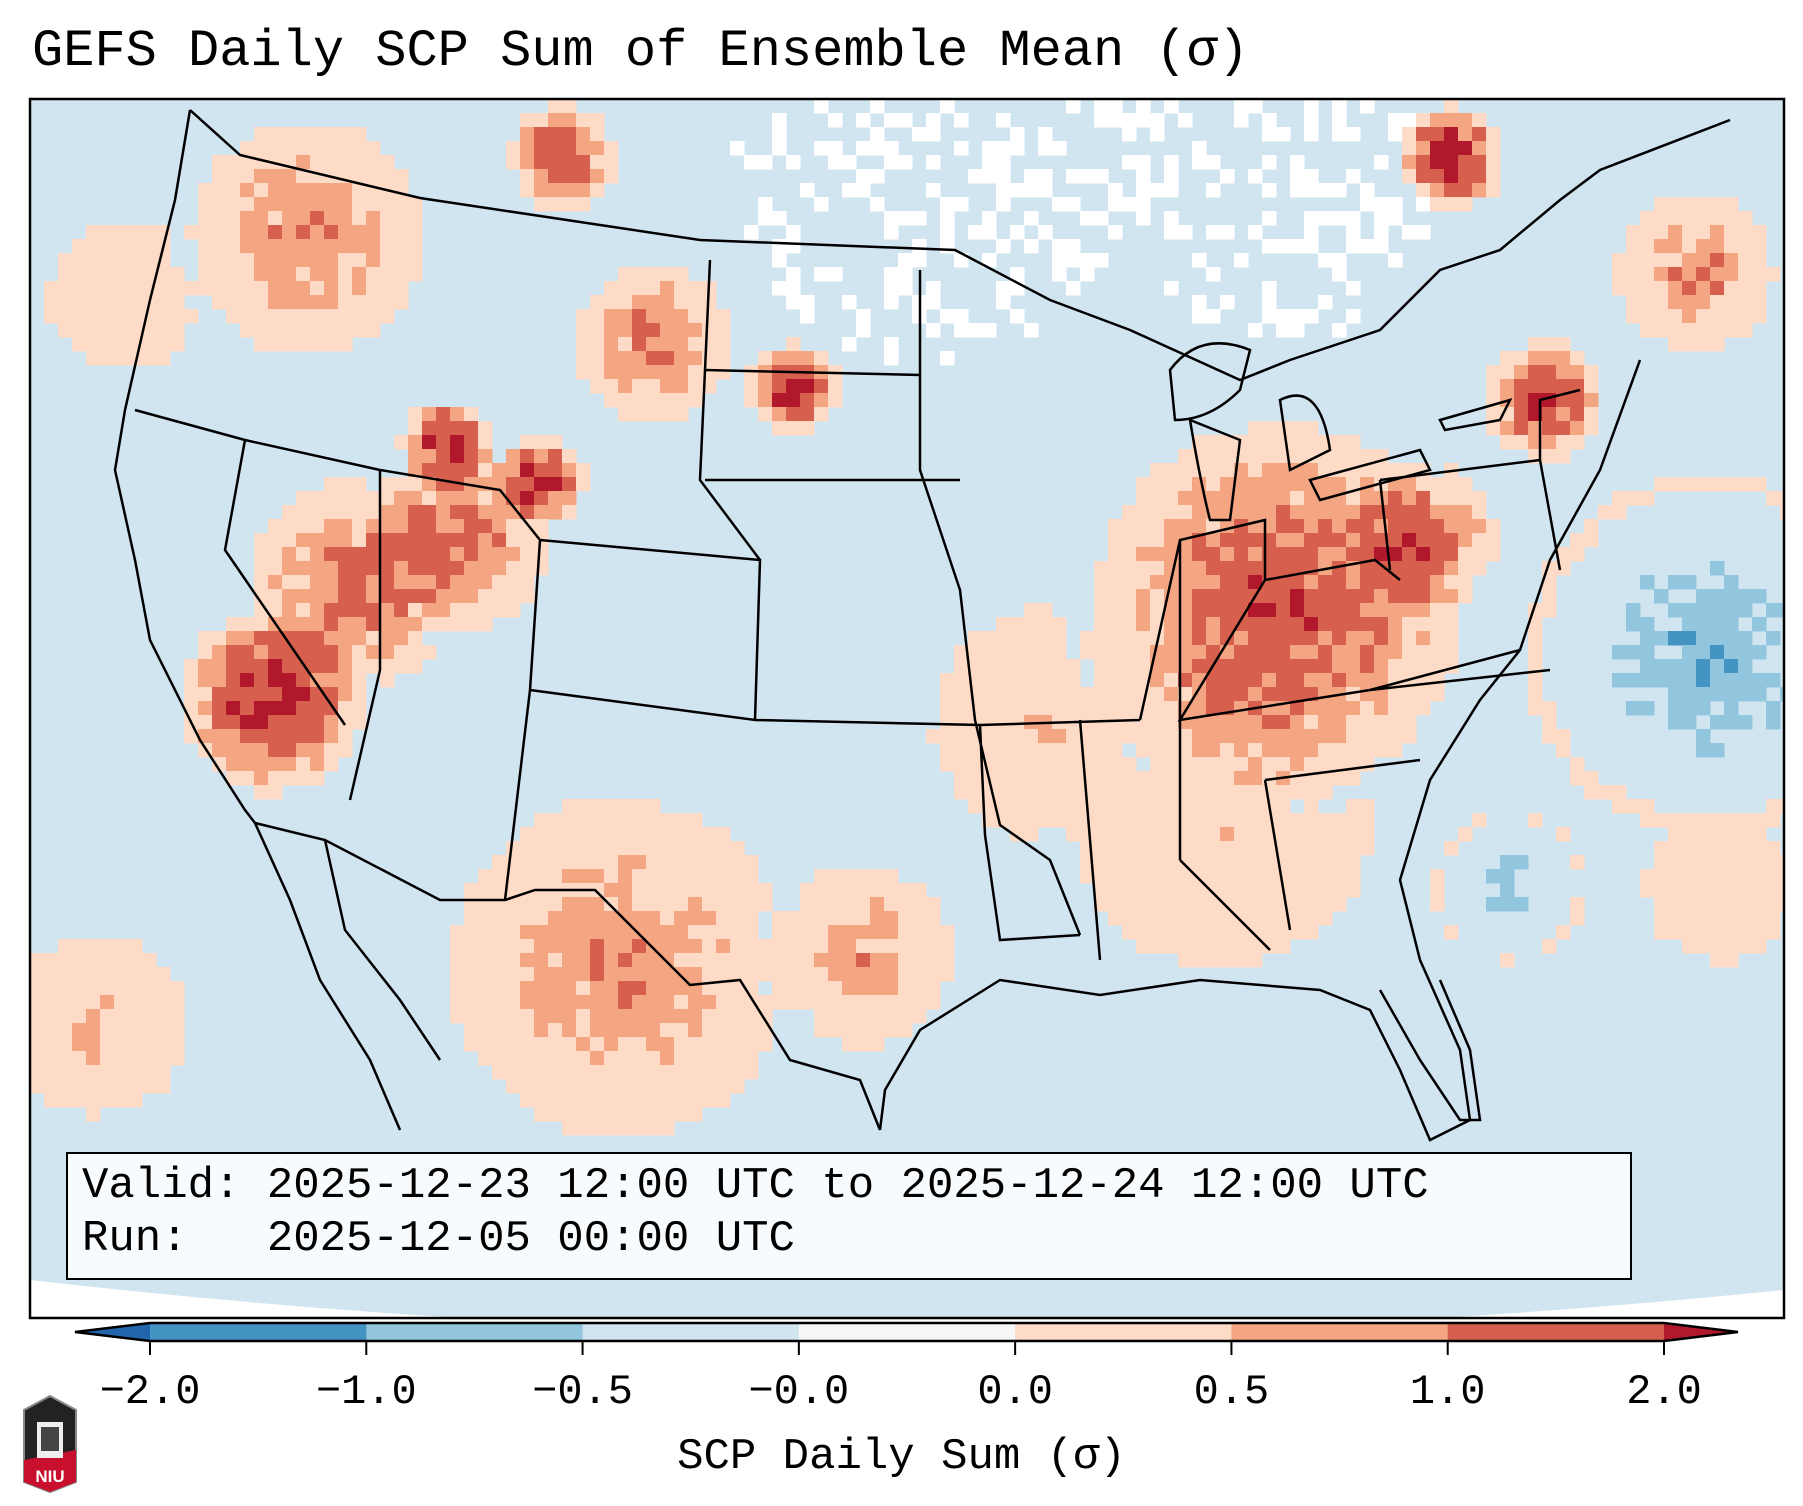 The image size is (1803, 1506). What do you see at coordinates (1340, 432) in the screenshot?
I see `great-lakes` at bounding box center [1340, 432].